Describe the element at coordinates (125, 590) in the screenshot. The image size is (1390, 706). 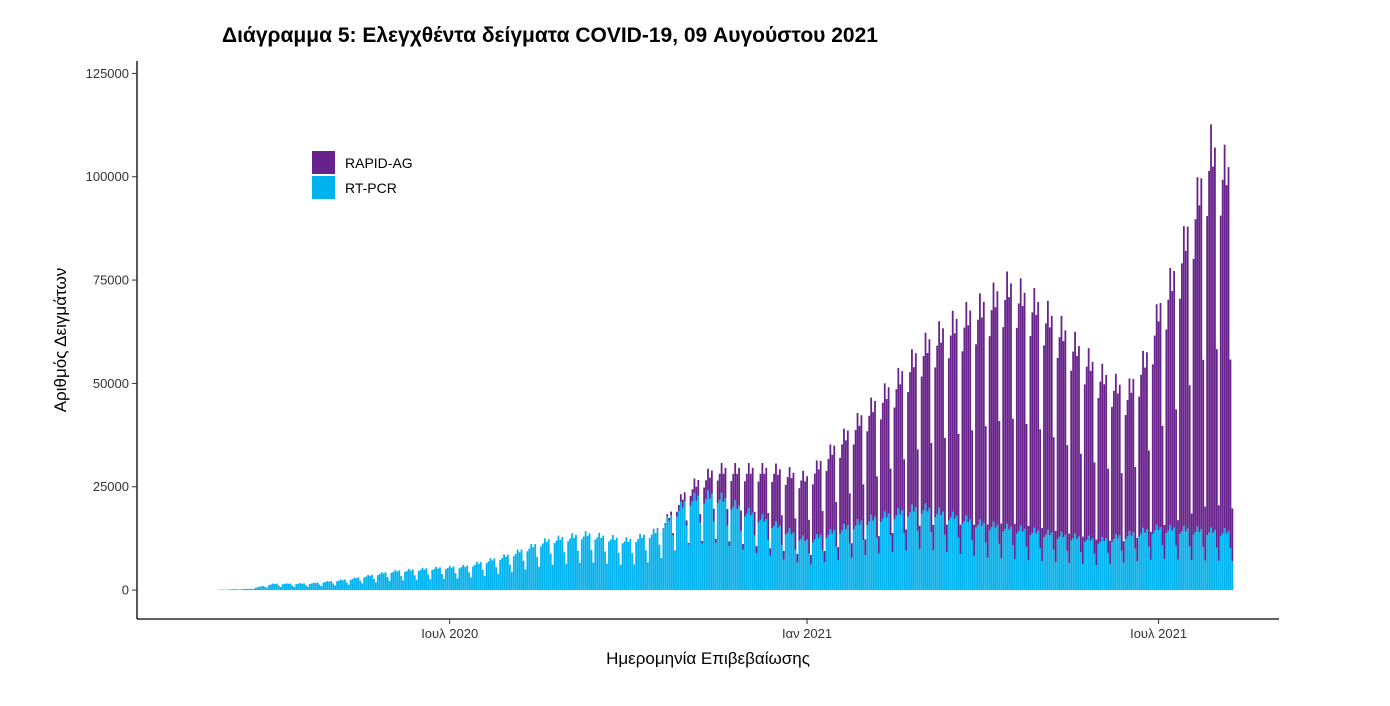
I see `y-tick-label: 0` at that location.